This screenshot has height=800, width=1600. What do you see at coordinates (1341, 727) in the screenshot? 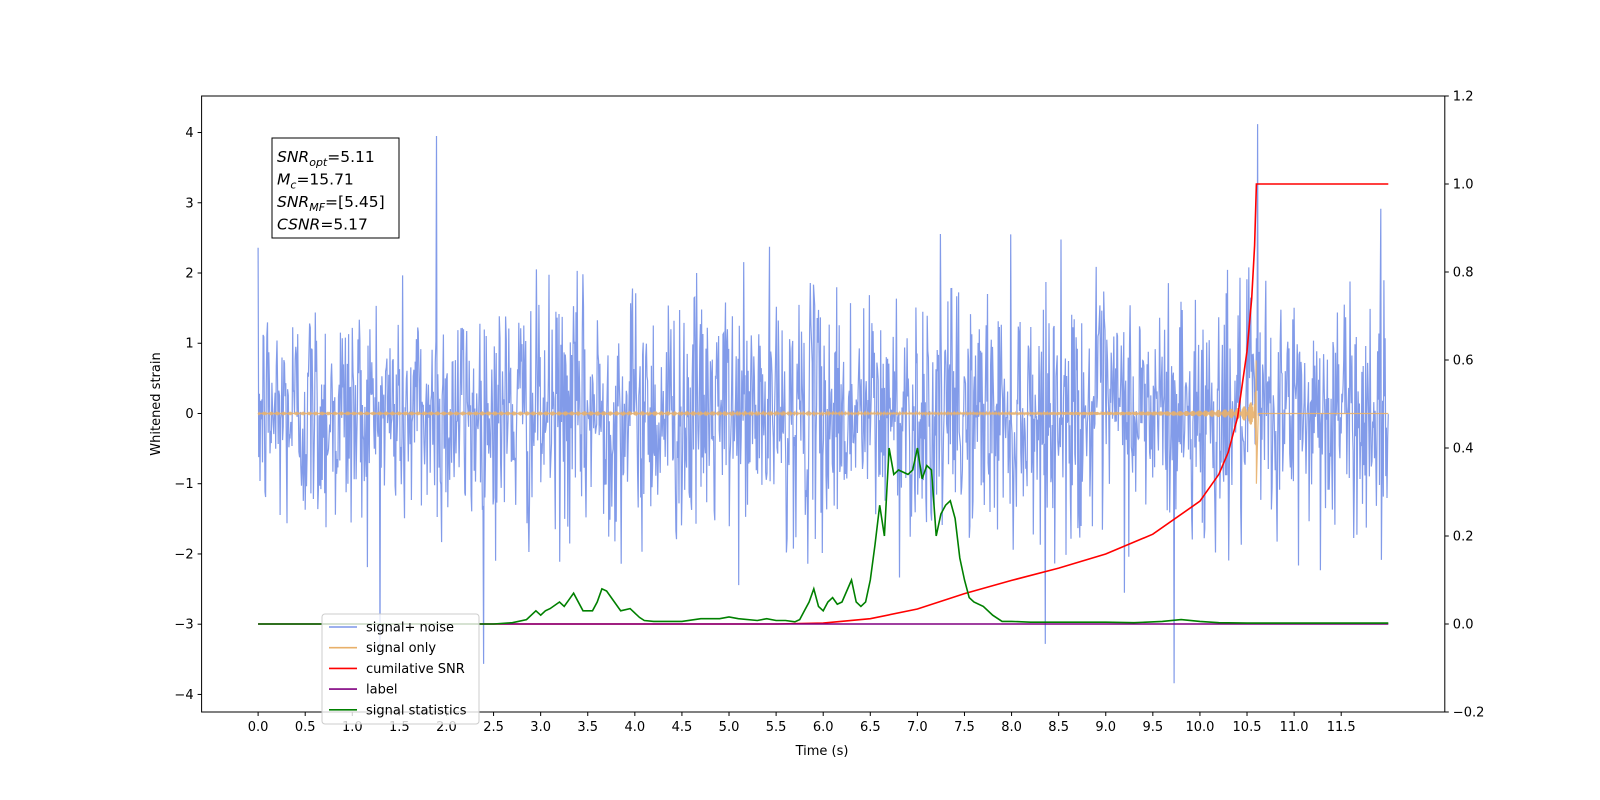
I see `x-tick-label: 11.5` at bounding box center [1341, 727].